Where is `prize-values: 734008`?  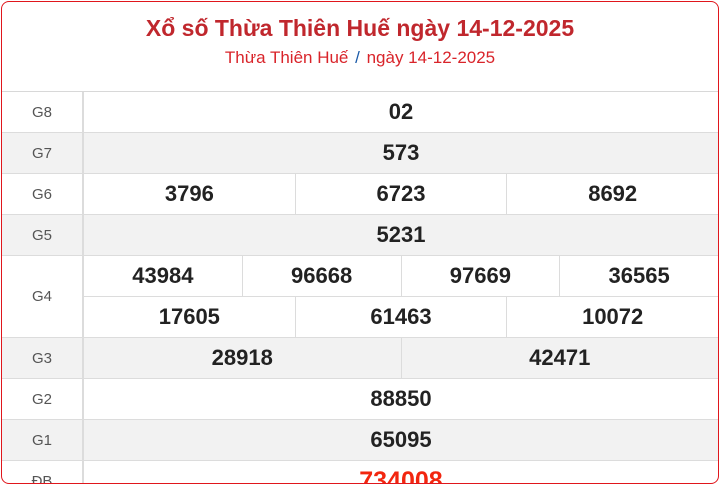
prize-values: 734008 is located at coordinates (401, 472).